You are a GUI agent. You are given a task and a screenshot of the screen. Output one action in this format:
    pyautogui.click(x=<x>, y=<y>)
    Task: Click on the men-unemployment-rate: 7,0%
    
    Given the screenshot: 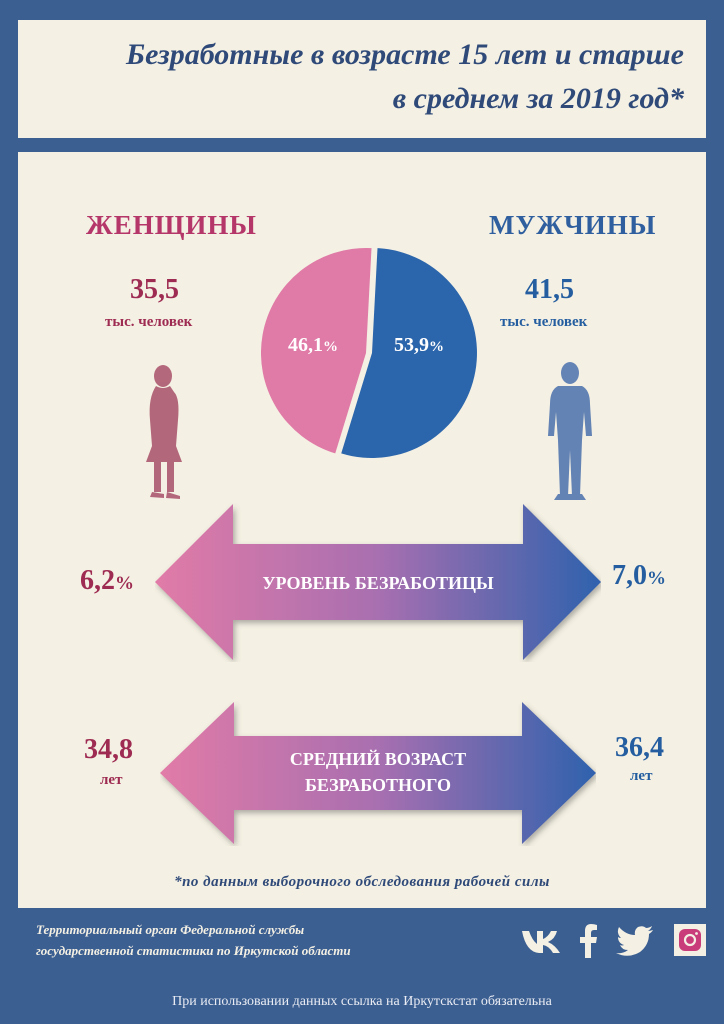 What is the action you would take?
    pyautogui.click(x=639, y=575)
    